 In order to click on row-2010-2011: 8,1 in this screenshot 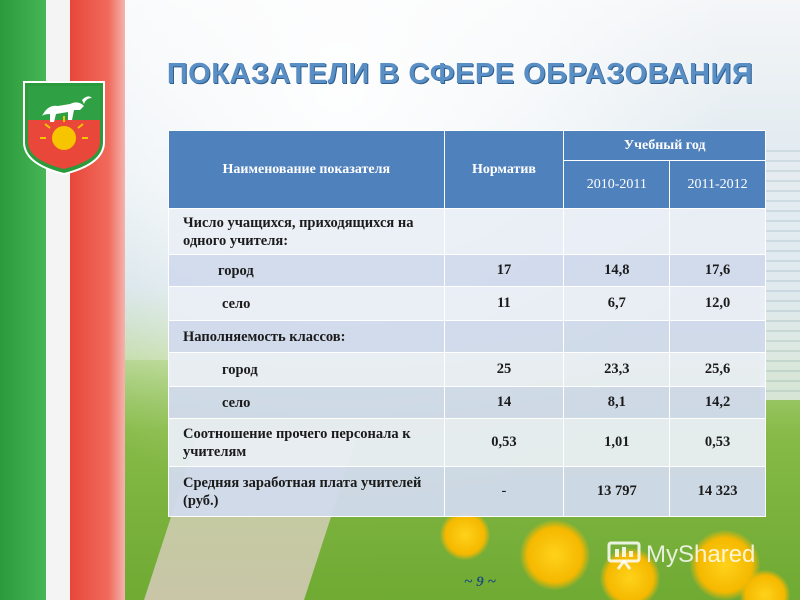, I will do `click(617, 402)`.